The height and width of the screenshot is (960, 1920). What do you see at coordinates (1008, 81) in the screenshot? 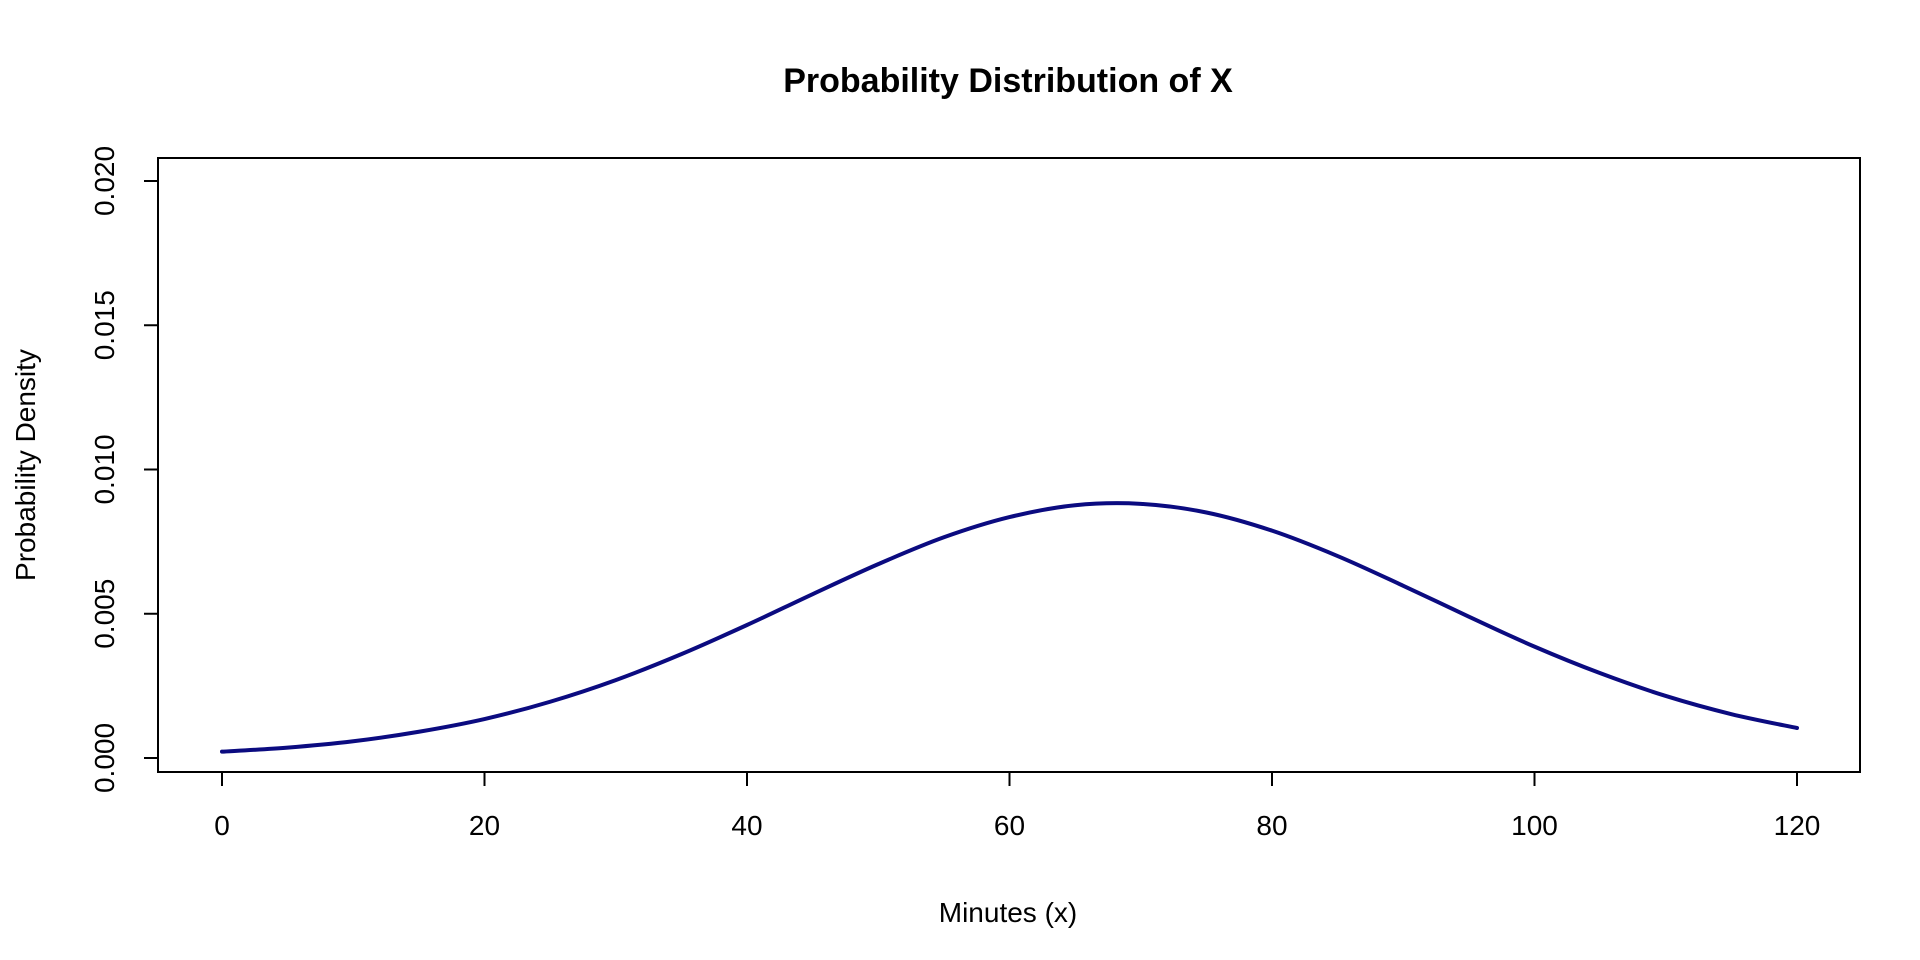
I see `chart-title: Probability Distribution of X` at bounding box center [1008, 81].